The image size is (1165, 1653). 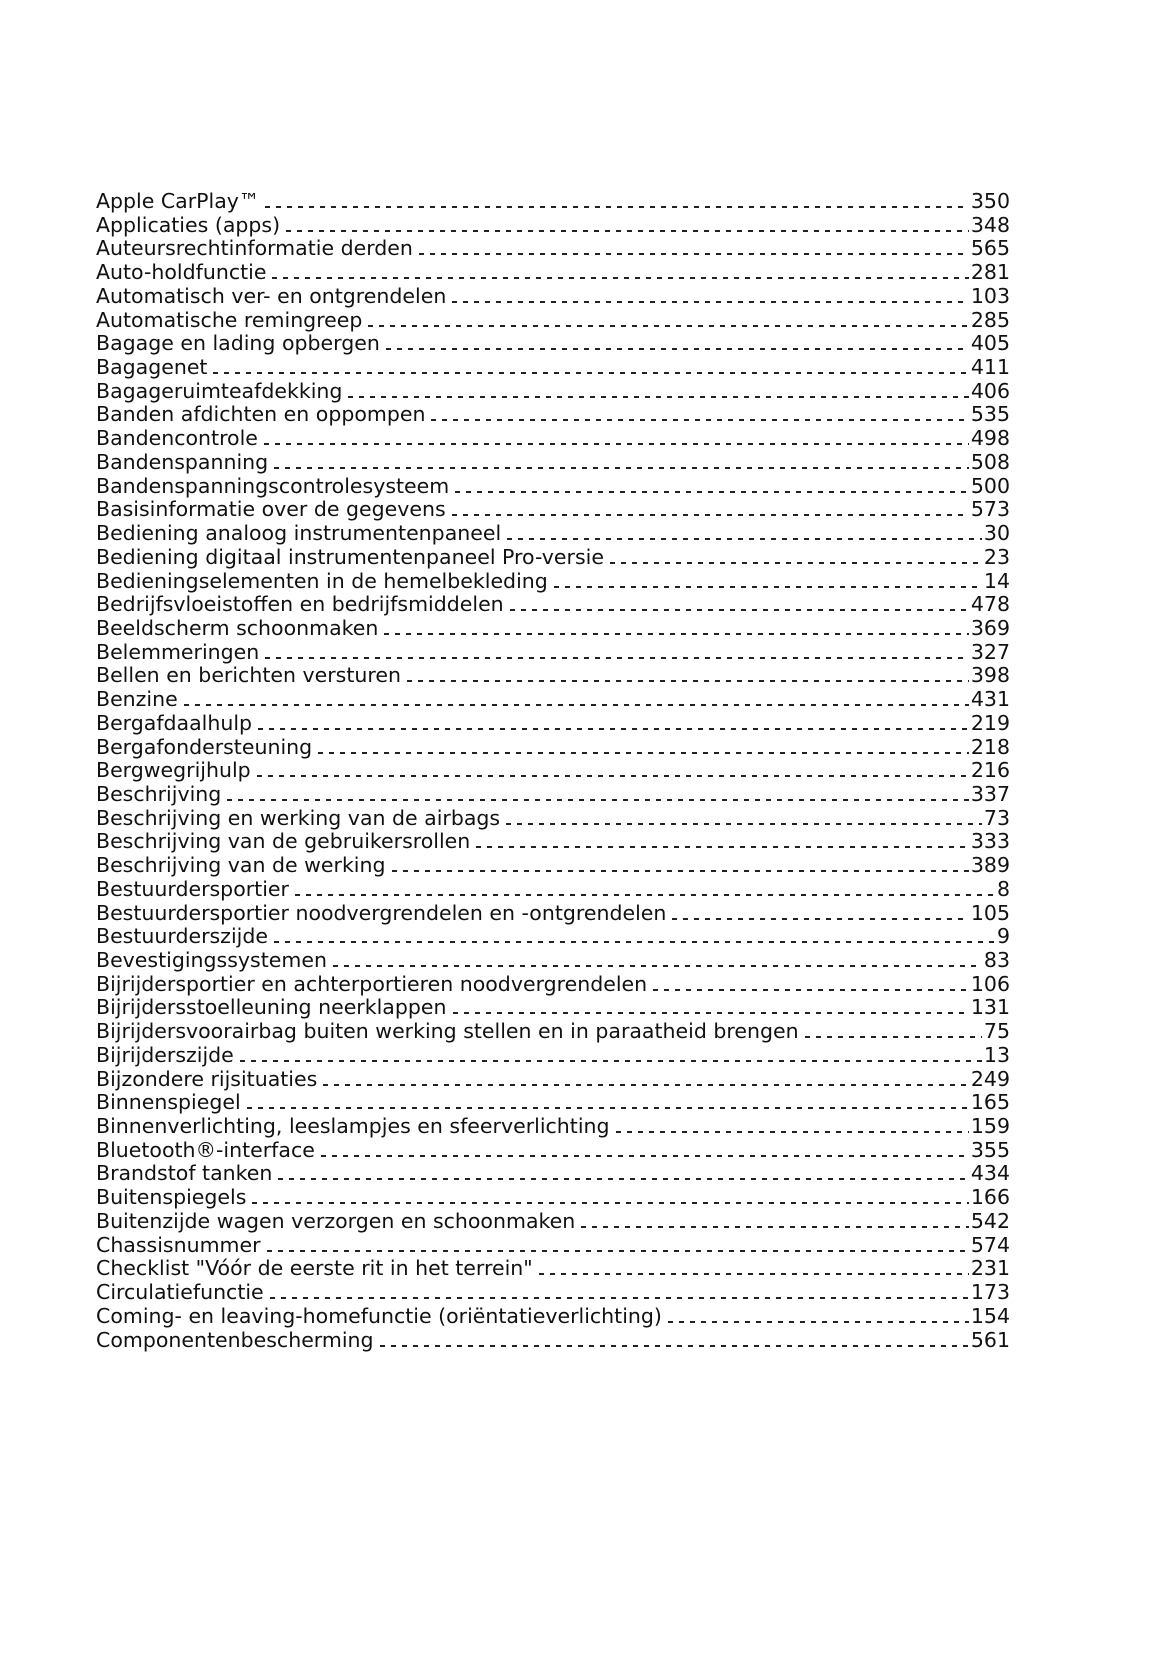 I want to click on index-entry: Brandstof tanken 434, so click(x=553, y=1174).